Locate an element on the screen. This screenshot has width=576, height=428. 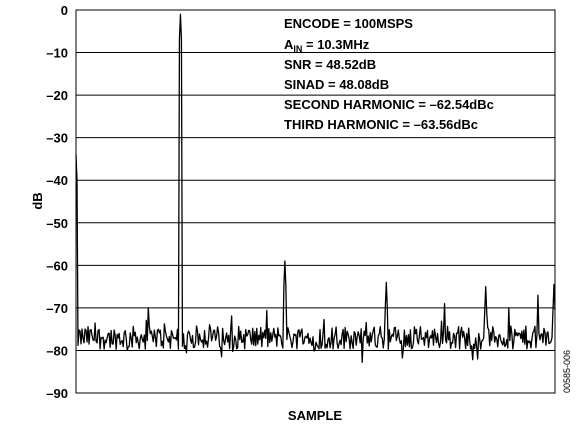
annotation-second-harmonic: SECOND HARMONIC = –62.54dBc is located at coordinates (389, 104).